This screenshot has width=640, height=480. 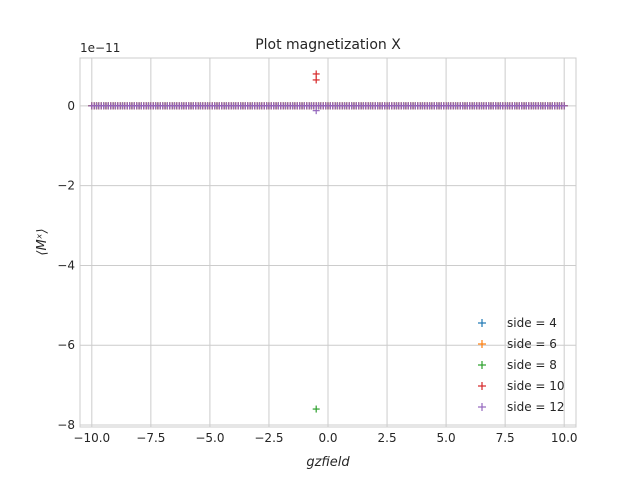 What do you see at coordinates (42, 241) in the screenshot?
I see `y-axis-label: ⟨Mˣ⟩` at bounding box center [42, 241].